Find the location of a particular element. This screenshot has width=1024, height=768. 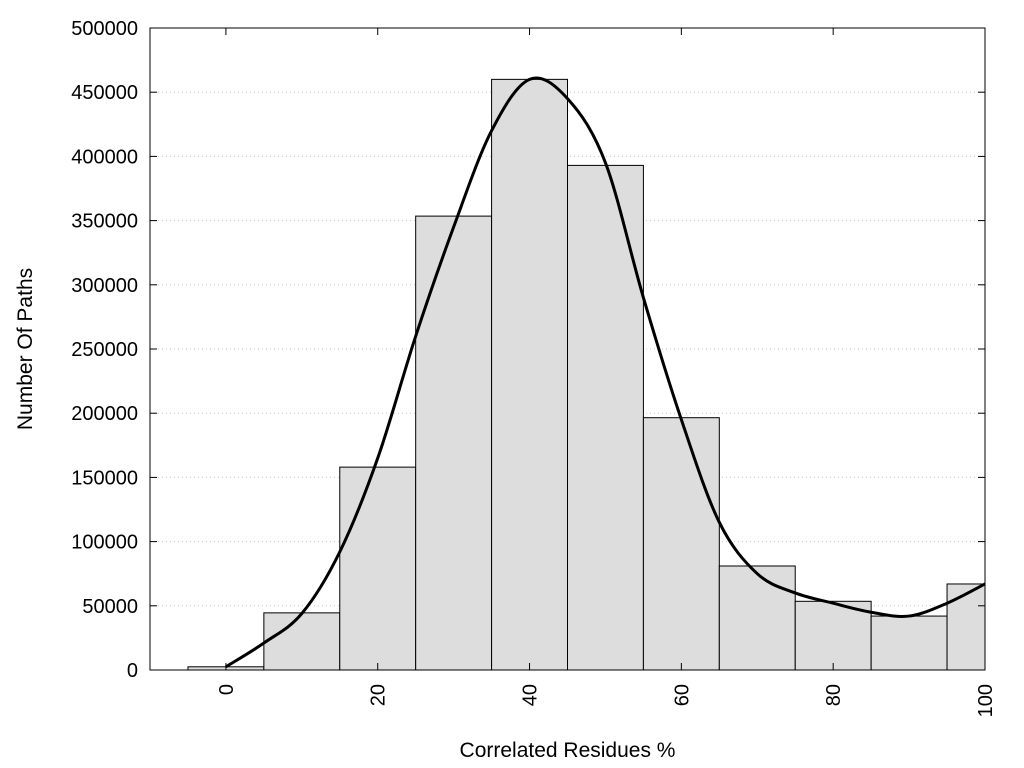

y-tick-label: 300000 is located at coordinates (104, 286).